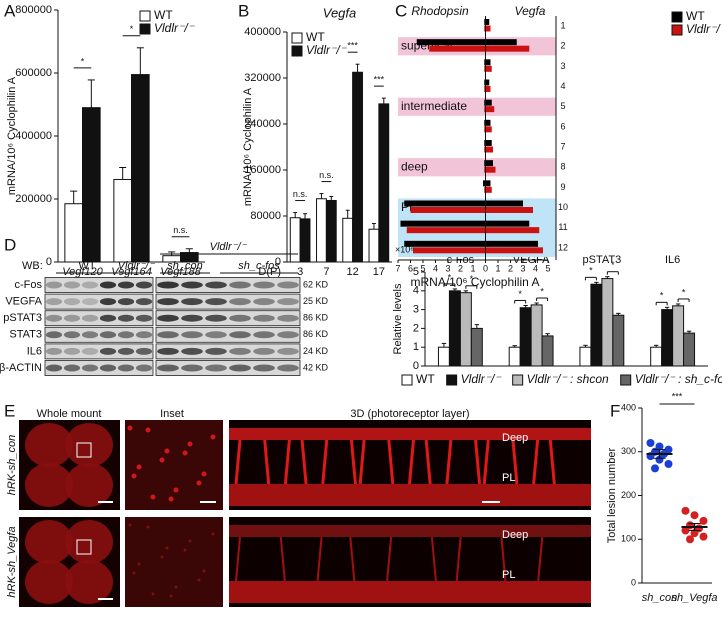 The width and height of the screenshot is (722, 631). What do you see at coordinates (678, 379) in the screenshot?
I see `legend-label: Vldlr⁻/⁻ : sh_c-fos` at bounding box center [678, 379].